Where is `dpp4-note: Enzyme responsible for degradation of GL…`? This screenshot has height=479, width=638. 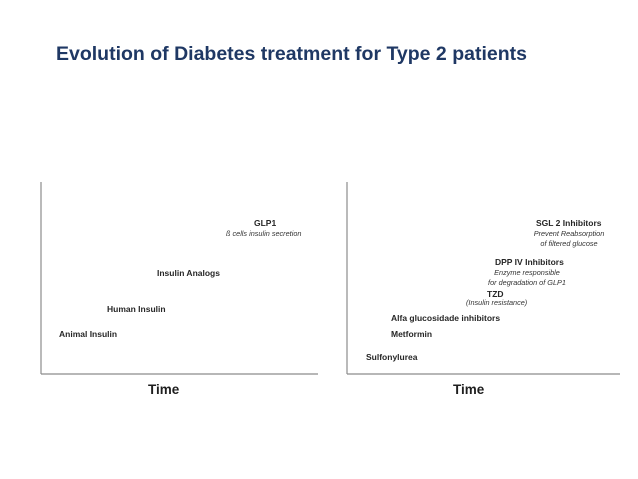
dpp4-note: Enzyme responsible for degradation of GL… is located at coordinates (527, 278).